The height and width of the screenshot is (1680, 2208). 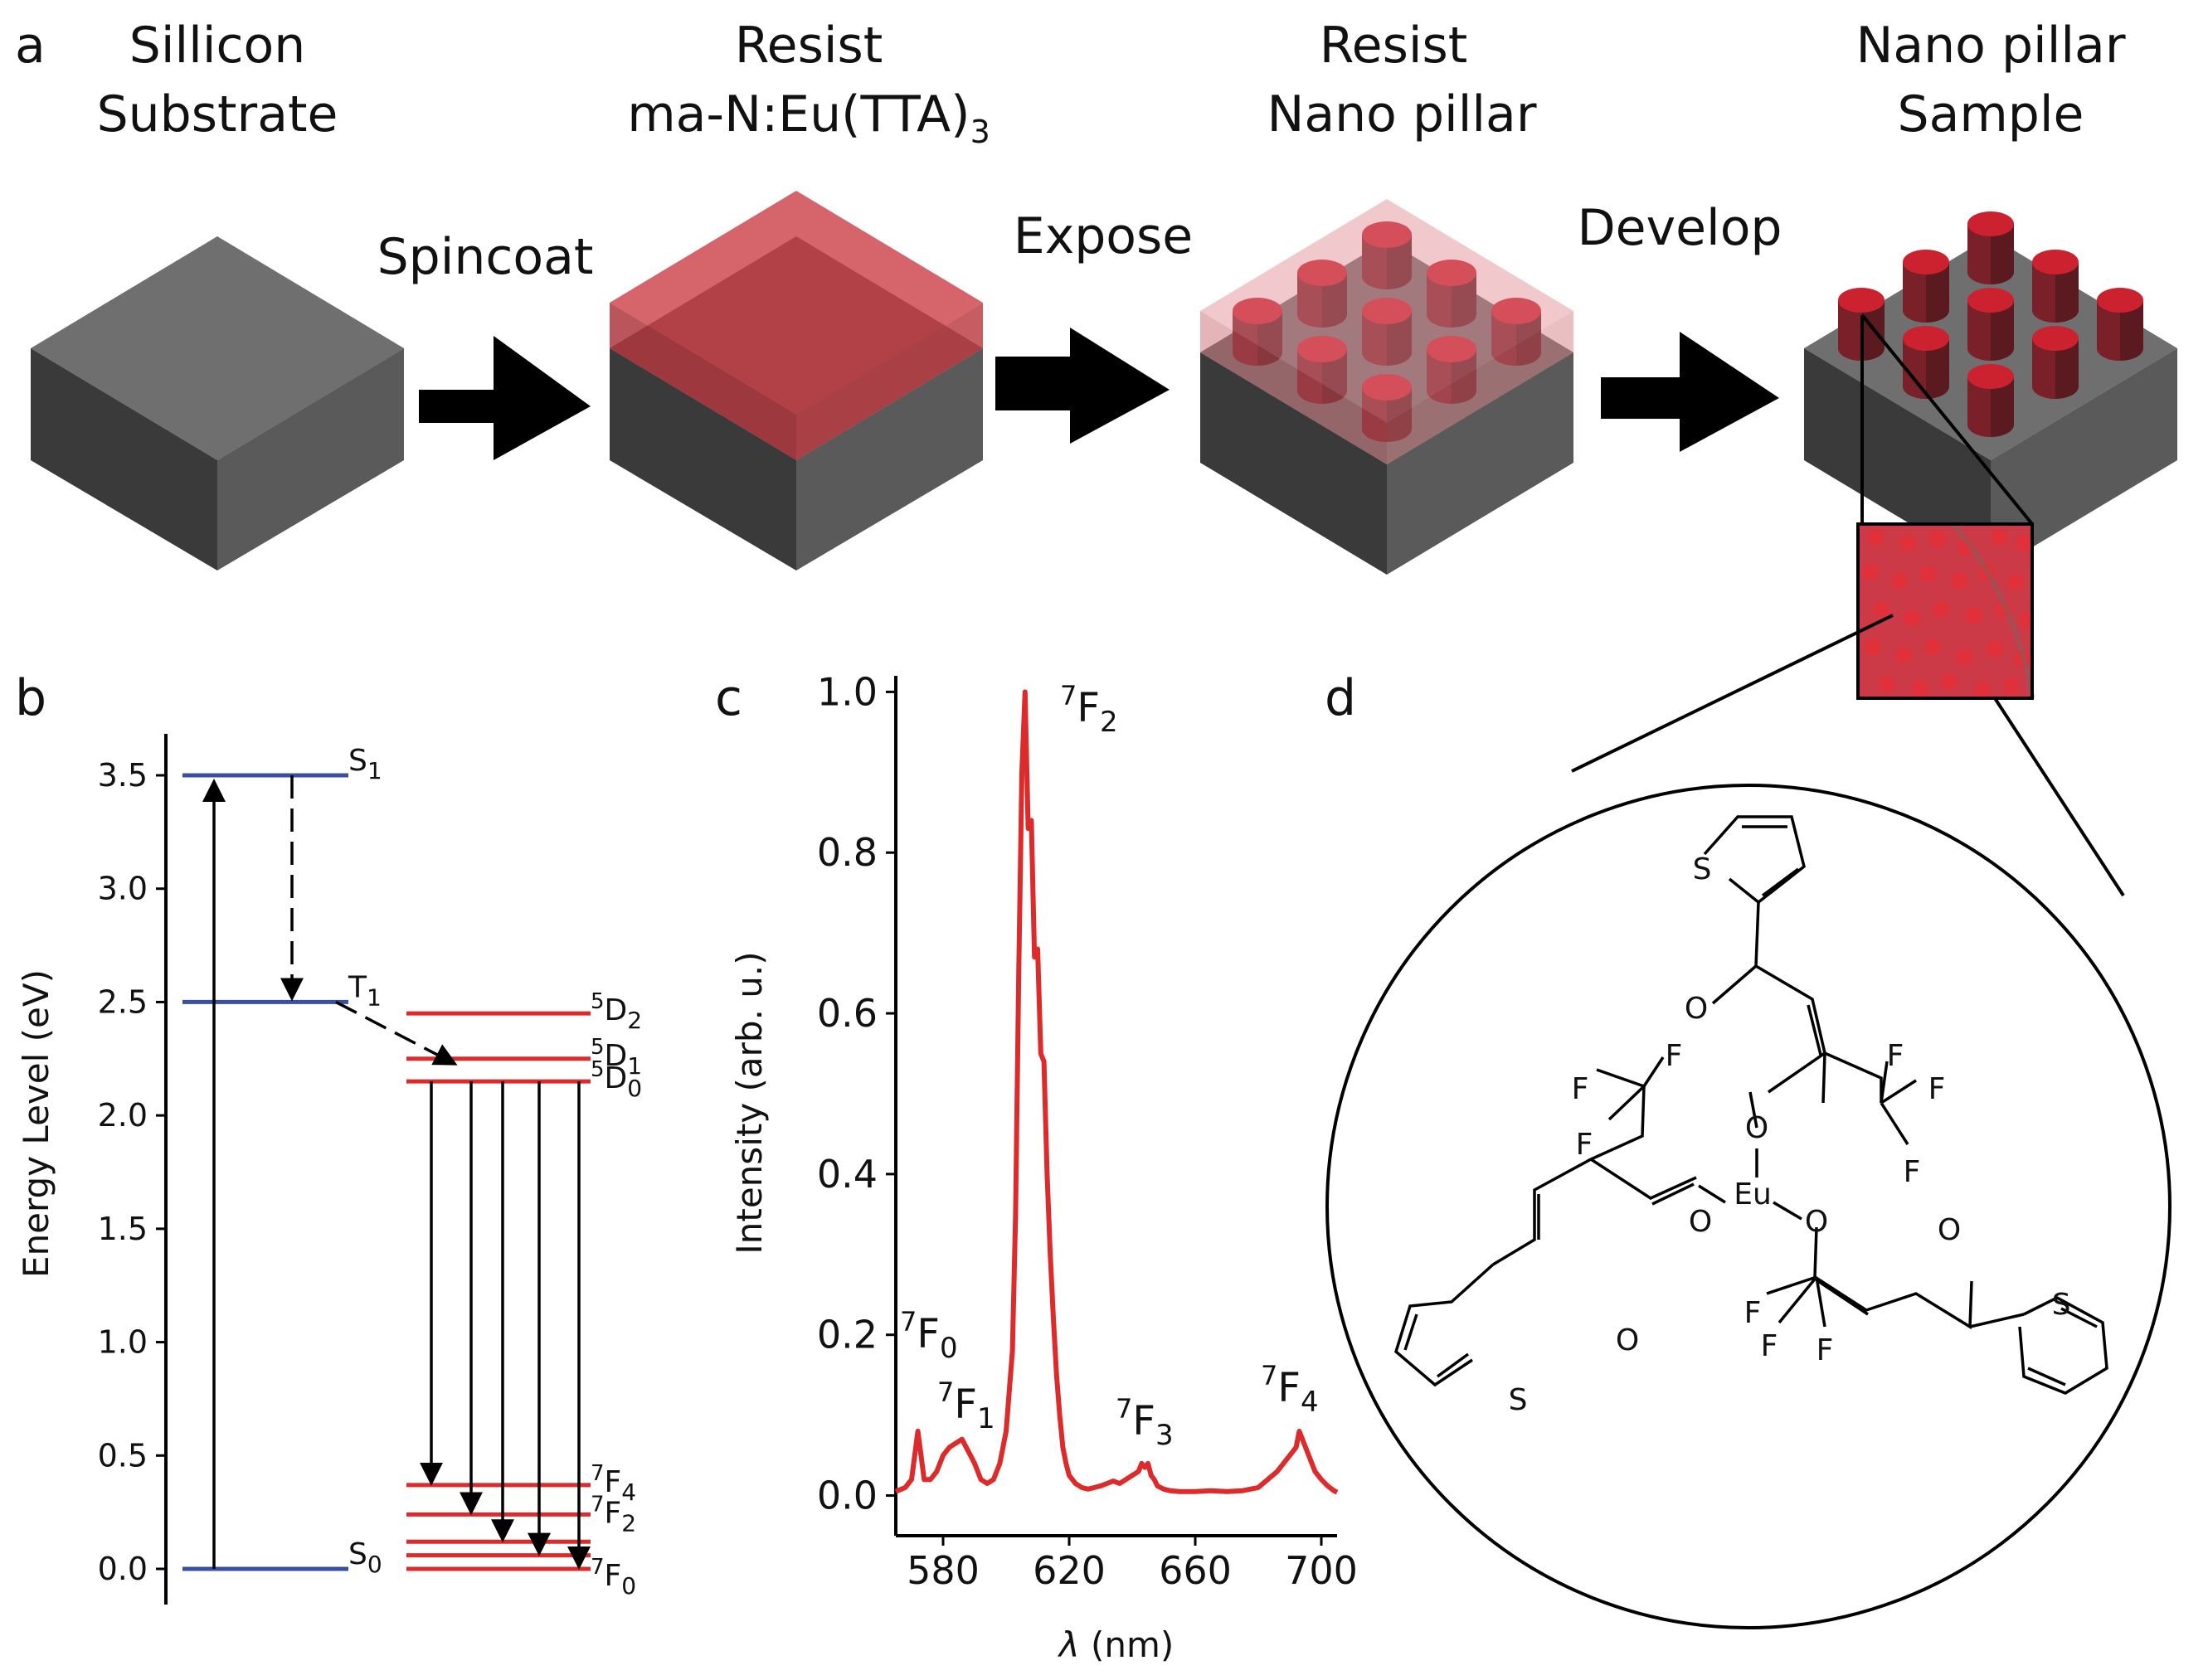 I want to click on nano-pillar-sample-cube, so click(x=1991, y=391).